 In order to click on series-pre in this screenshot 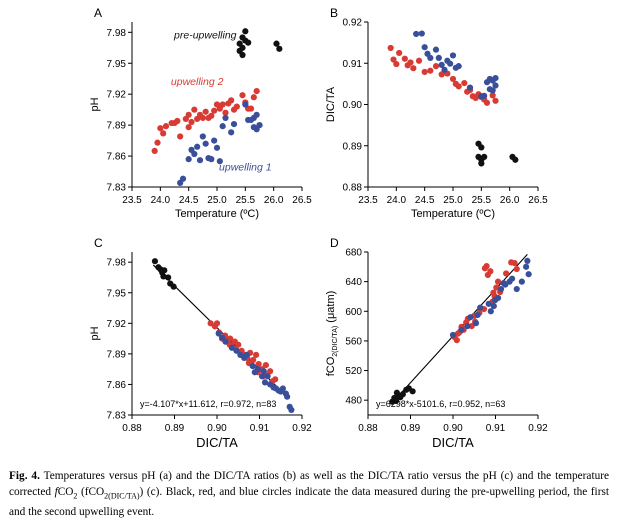, I will do `click(402, 395)`.